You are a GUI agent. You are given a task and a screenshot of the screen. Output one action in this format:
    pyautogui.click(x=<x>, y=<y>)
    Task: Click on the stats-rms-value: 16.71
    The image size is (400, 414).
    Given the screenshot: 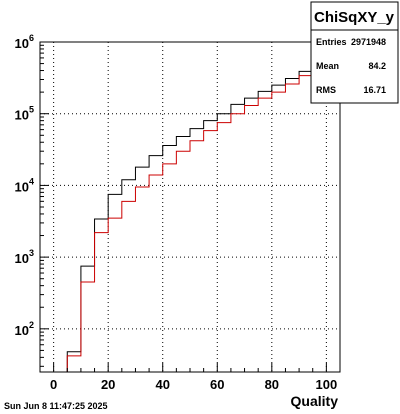 What is the action you would take?
    pyautogui.click(x=374, y=90)
    